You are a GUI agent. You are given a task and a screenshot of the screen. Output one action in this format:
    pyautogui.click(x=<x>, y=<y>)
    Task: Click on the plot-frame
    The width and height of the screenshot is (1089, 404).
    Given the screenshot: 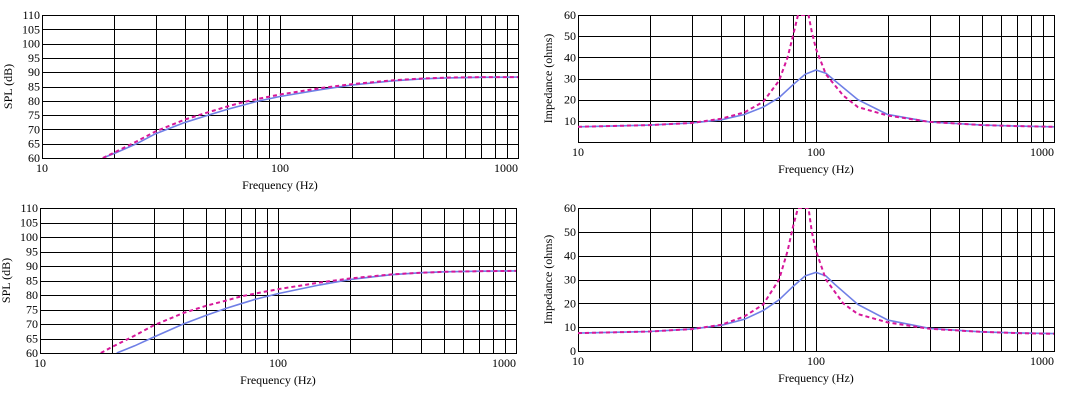 What is the action you would take?
    pyautogui.click(x=816, y=79)
    